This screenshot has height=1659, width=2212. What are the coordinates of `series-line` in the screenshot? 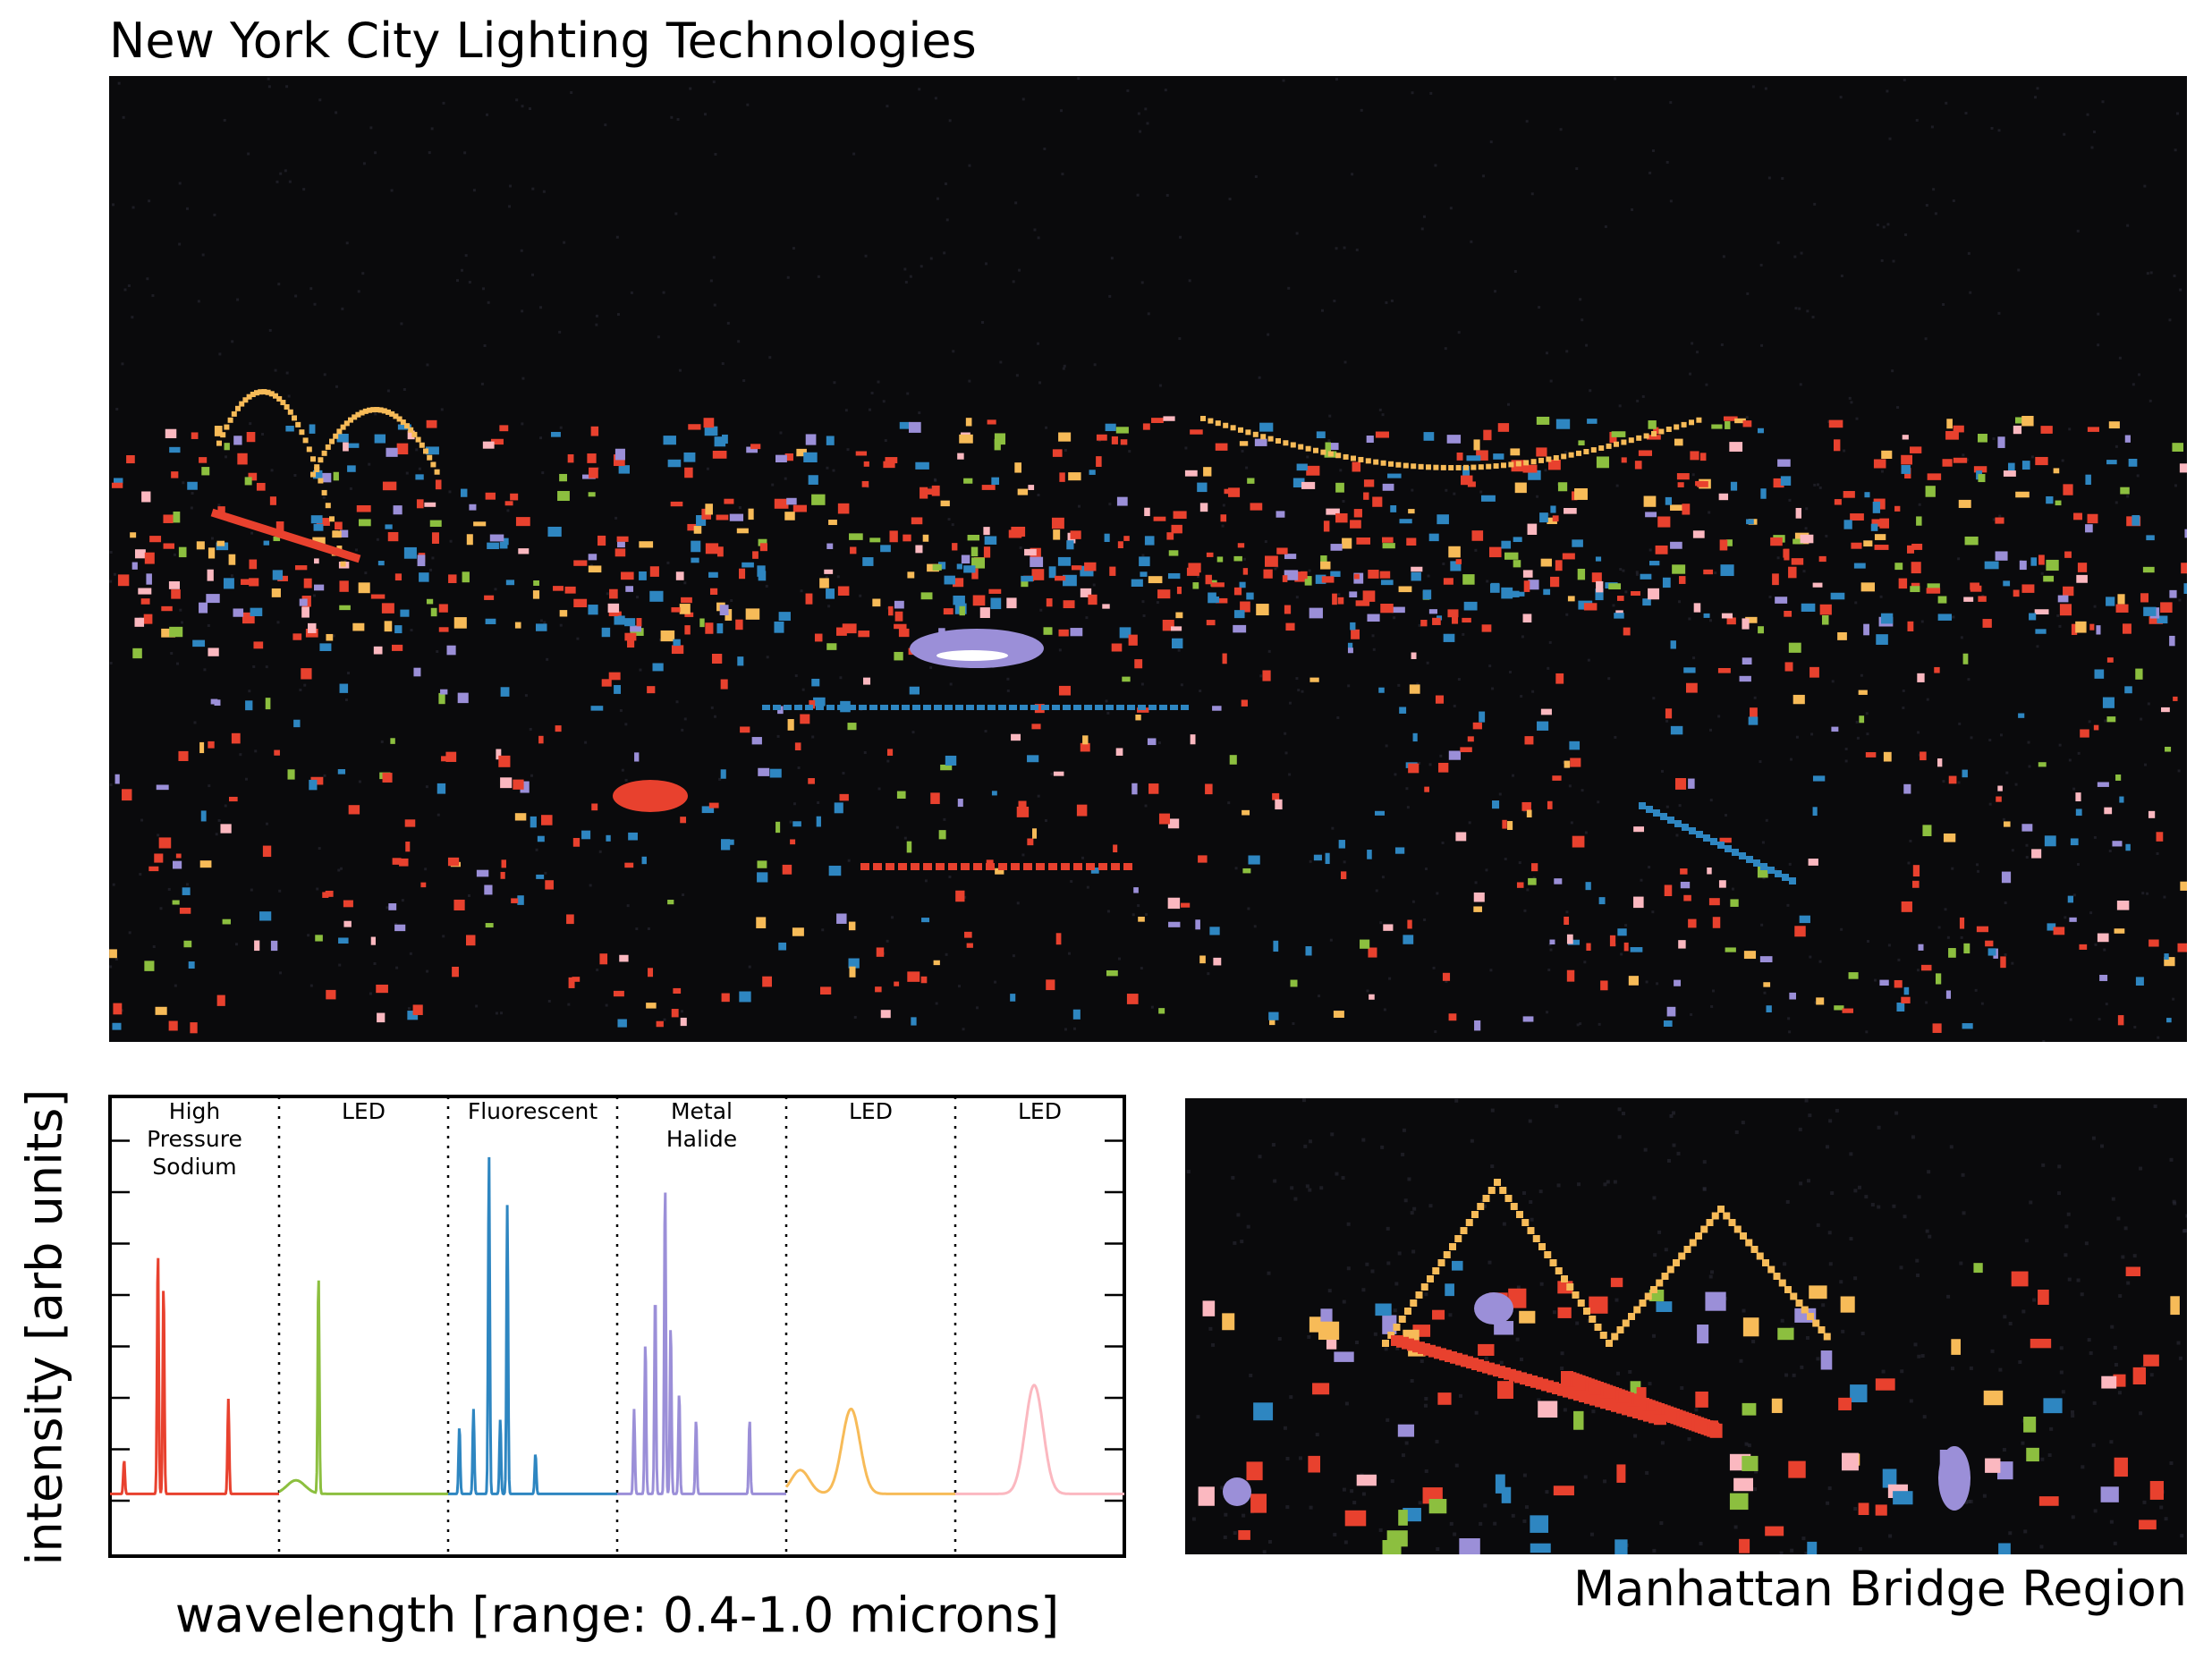 It's located at (195, 1376).